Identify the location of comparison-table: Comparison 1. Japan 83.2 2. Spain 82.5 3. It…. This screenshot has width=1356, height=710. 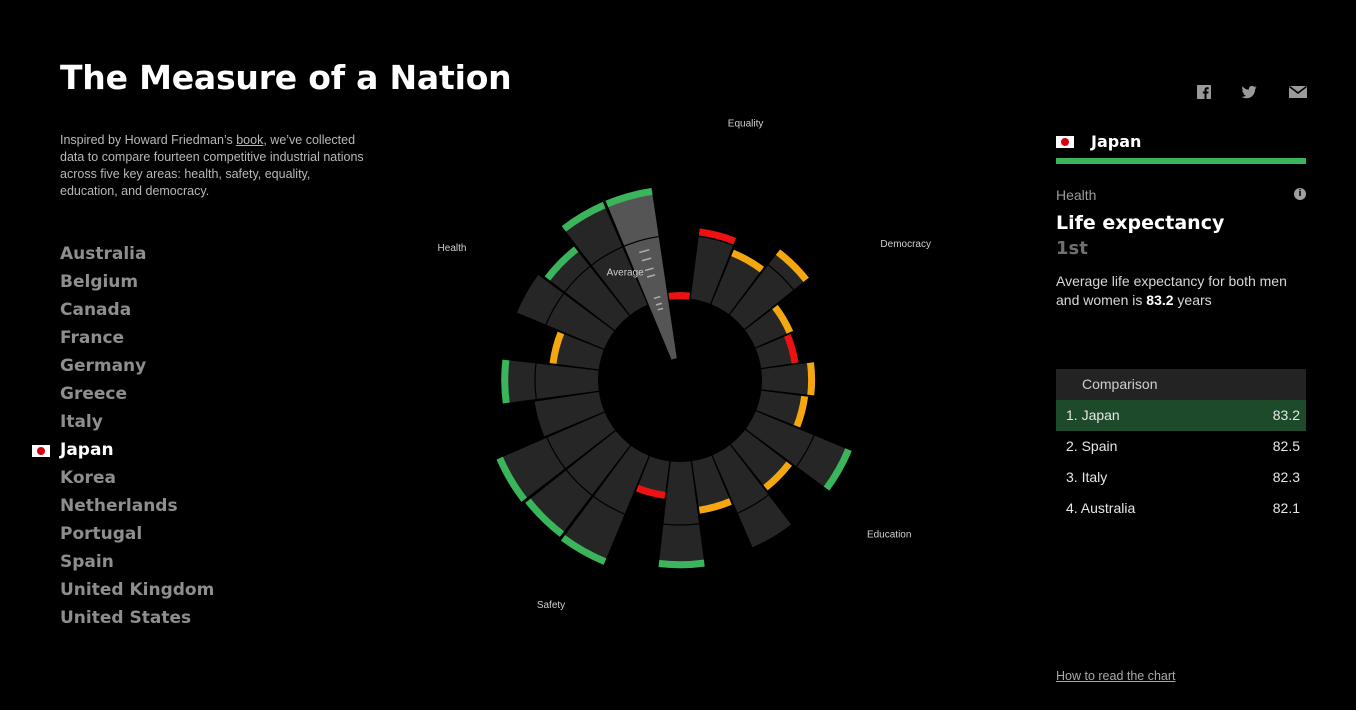
(1181, 446).